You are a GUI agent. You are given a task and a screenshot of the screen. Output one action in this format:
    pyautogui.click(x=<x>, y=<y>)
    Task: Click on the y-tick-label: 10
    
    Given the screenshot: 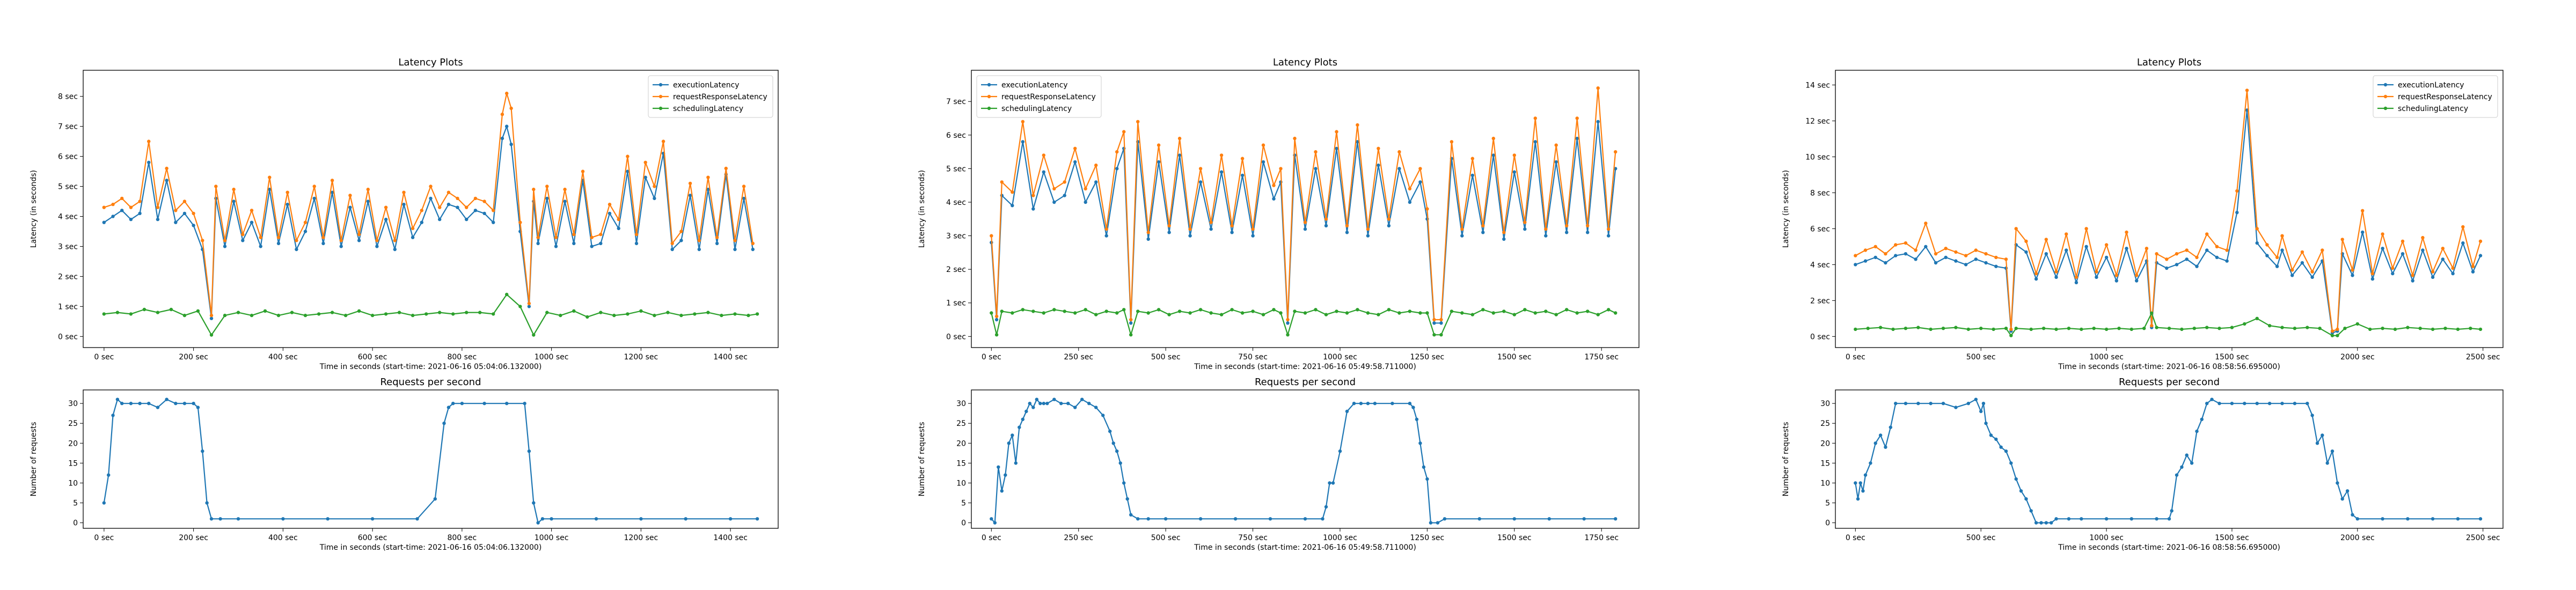 What is the action you would take?
    pyautogui.click(x=1825, y=484)
    